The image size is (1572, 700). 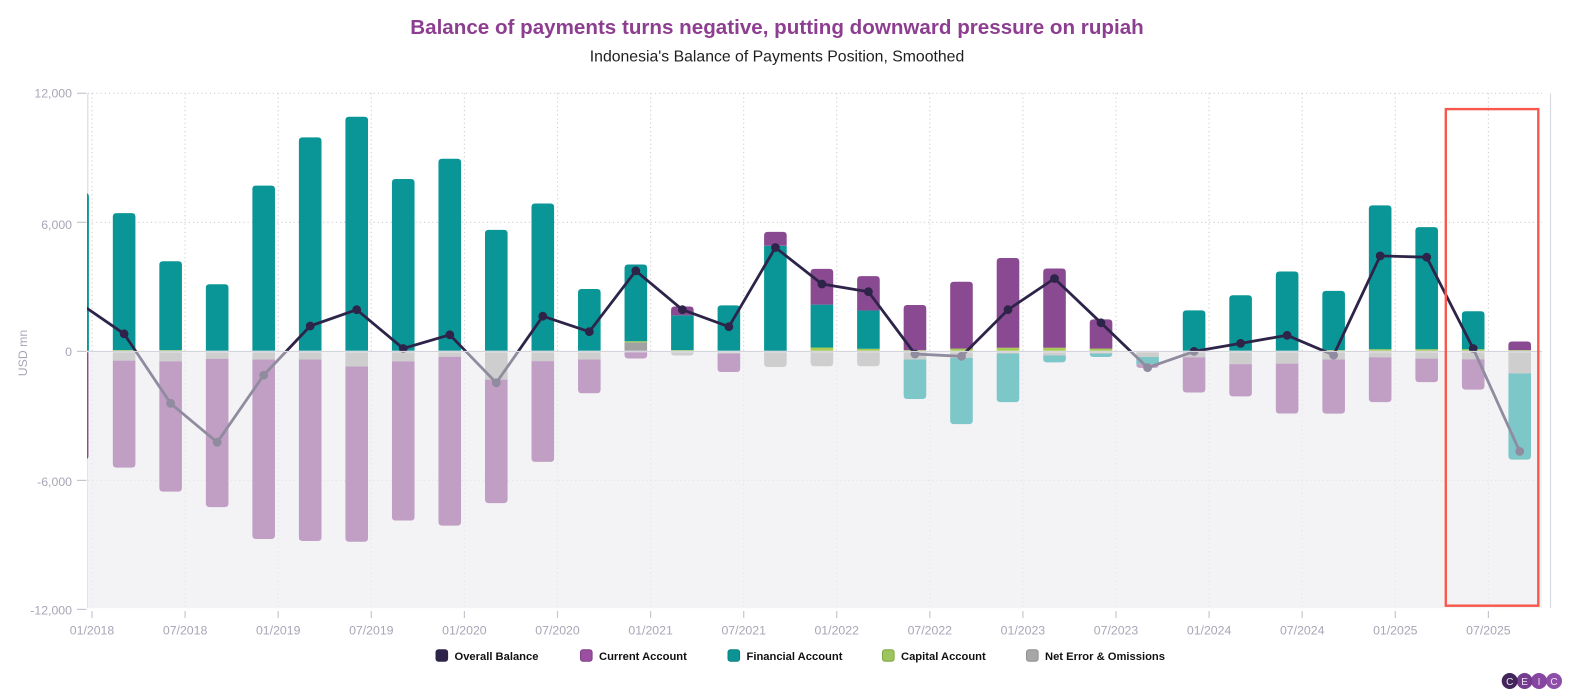 What do you see at coordinates (1395, 631) in the screenshot?
I see `svg-text: 01/2025` at bounding box center [1395, 631].